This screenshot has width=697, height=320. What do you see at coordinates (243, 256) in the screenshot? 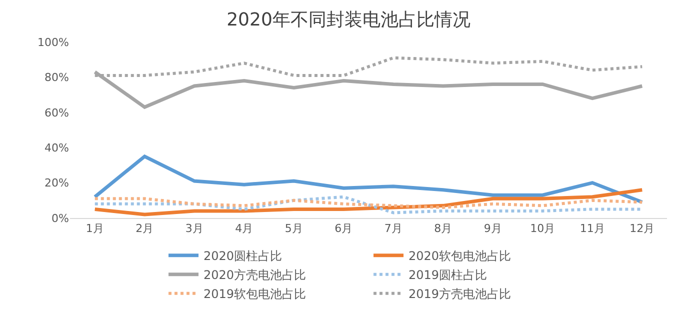
I see `legend-label: 2020圆柱占比` at bounding box center [243, 256].